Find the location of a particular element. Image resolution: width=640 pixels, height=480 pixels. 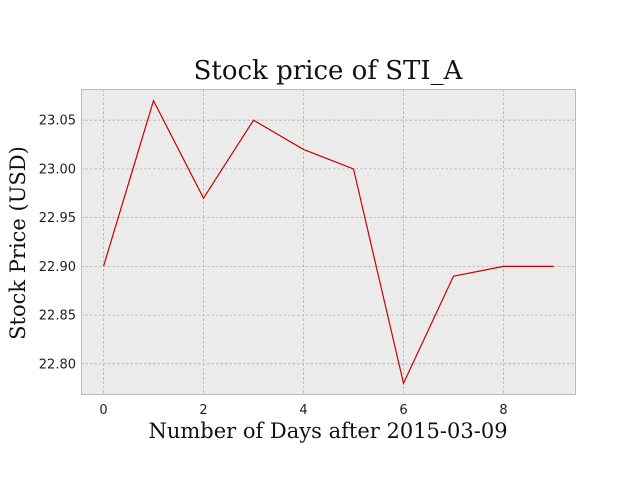

x-tick-label: 2 is located at coordinates (203, 410).